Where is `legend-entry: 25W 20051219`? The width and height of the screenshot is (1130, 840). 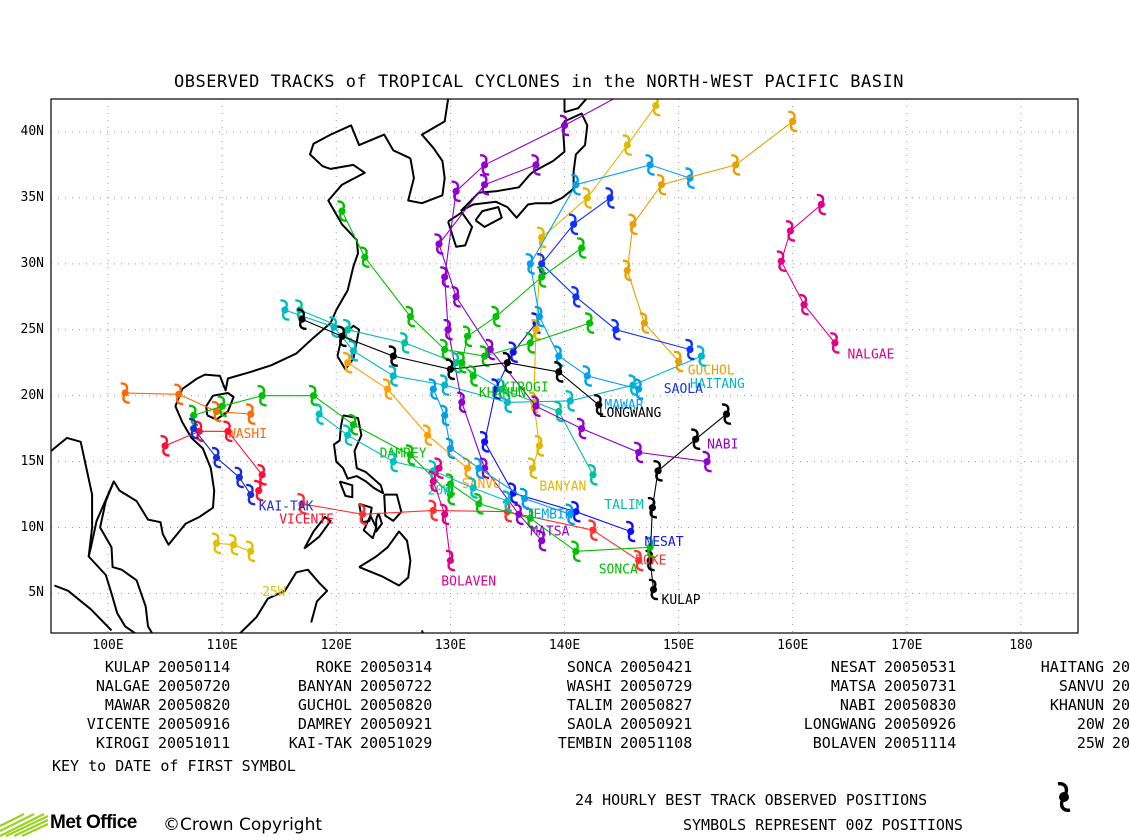 legend-entry: 25W 20051219 is located at coordinates (1054, 743).